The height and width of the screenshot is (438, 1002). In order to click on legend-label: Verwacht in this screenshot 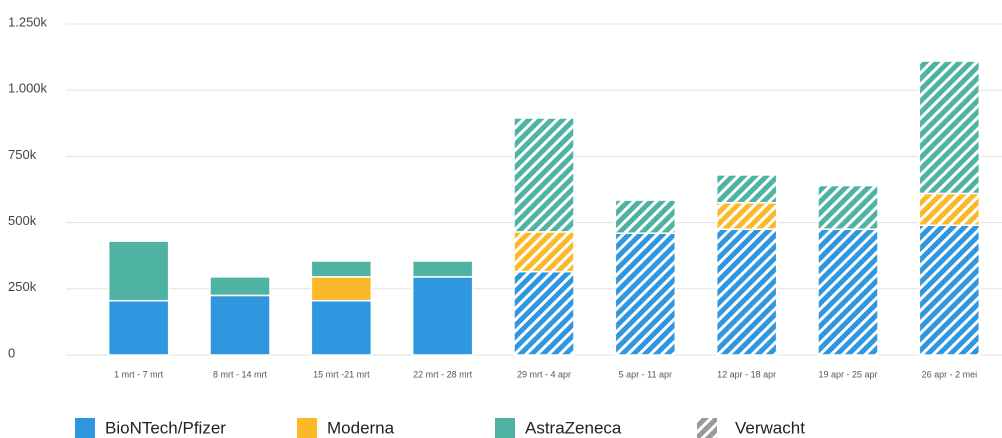, I will do `click(770, 427)`.